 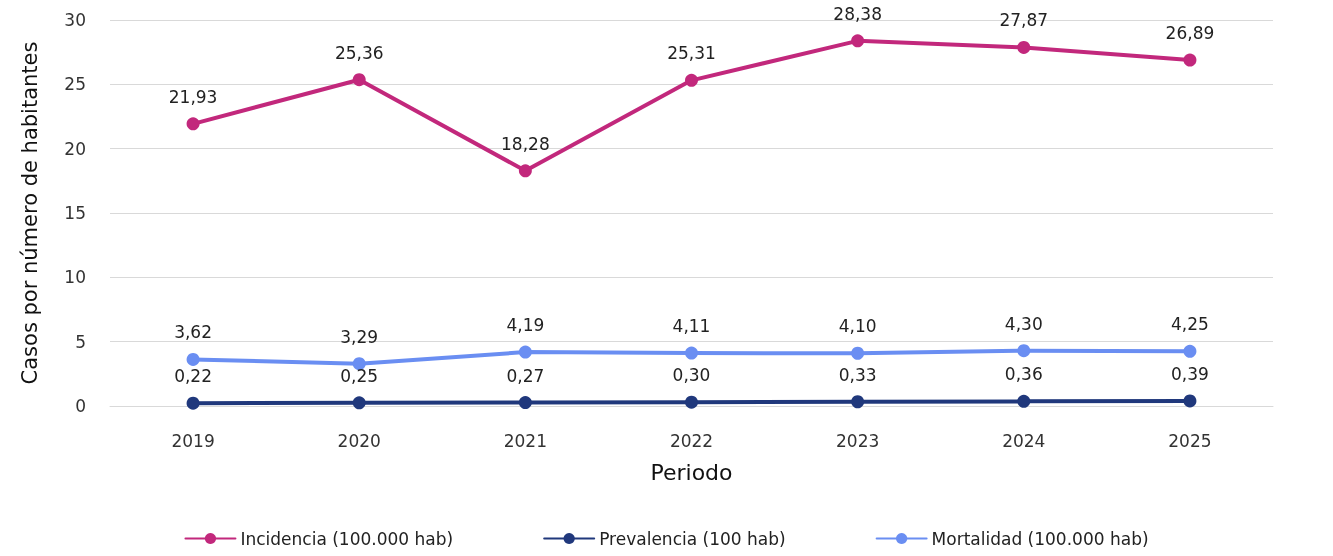 What do you see at coordinates (1190, 324) in the screenshot?
I see `data-label: 4,25` at bounding box center [1190, 324].